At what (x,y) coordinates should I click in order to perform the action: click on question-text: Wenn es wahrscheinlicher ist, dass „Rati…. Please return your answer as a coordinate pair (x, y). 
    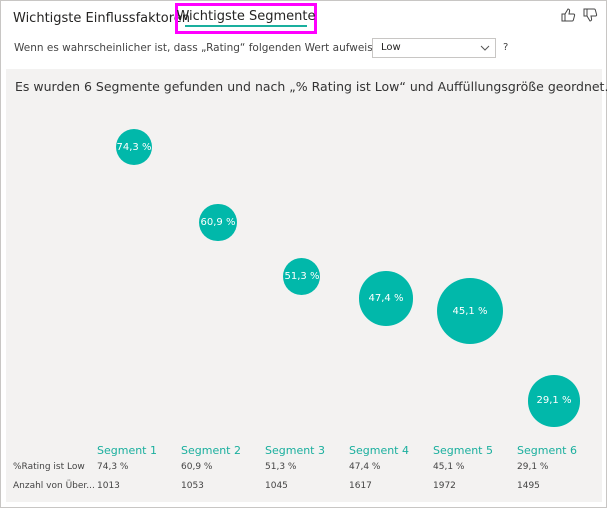
    Looking at the image, I should click on (197, 48).